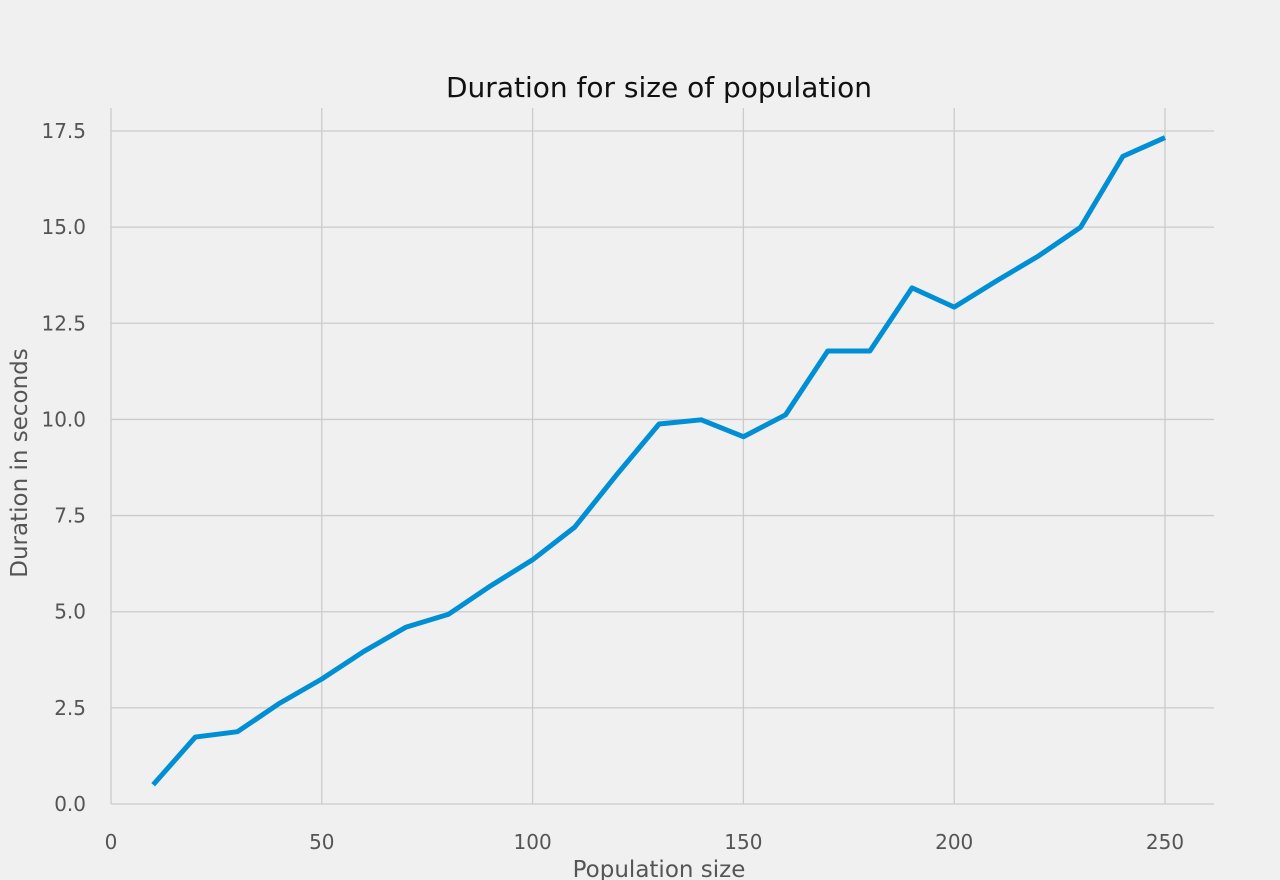  I want to click on y-tick-label: 10.0, so click(63, 419).